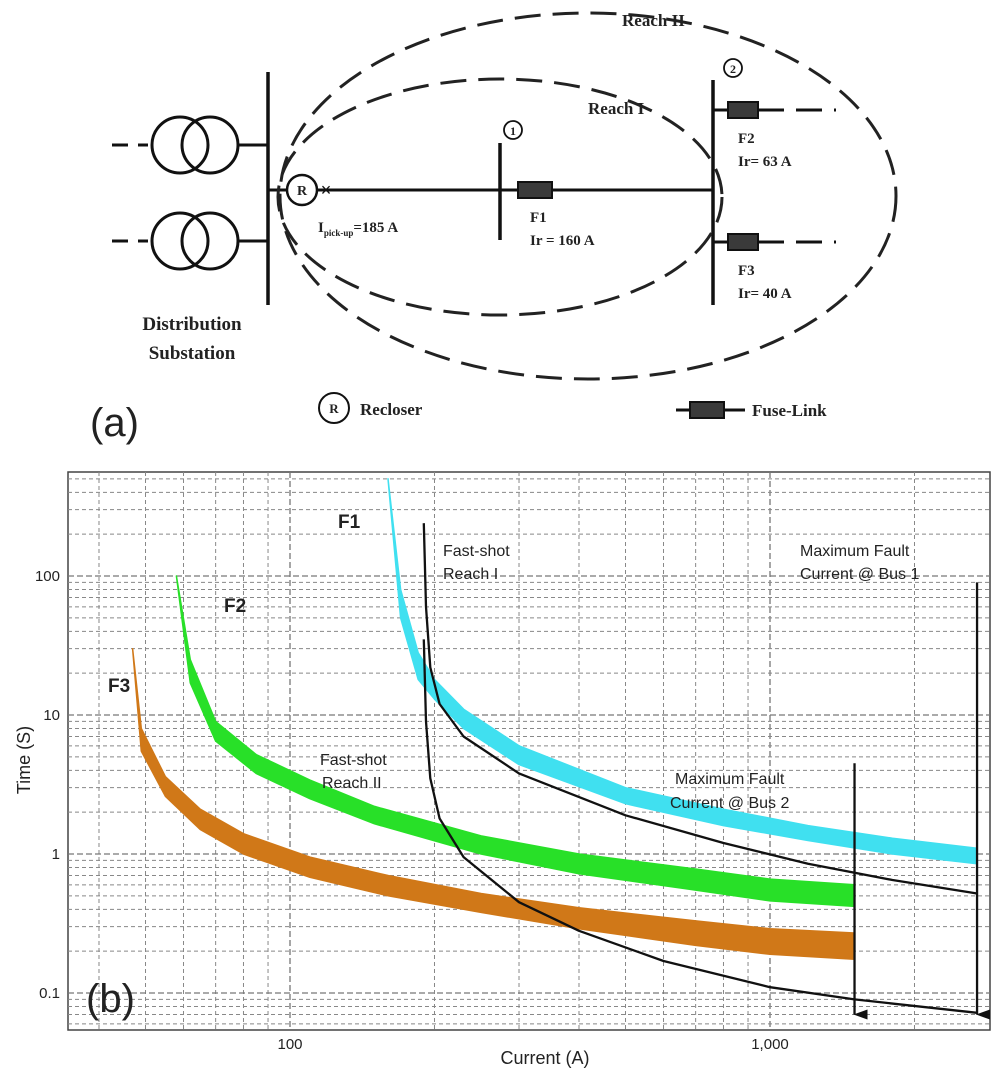 The height and width of the screenshot is (1074, 998). I want to click on breaker-x-icon: ×, so click(326, 190).